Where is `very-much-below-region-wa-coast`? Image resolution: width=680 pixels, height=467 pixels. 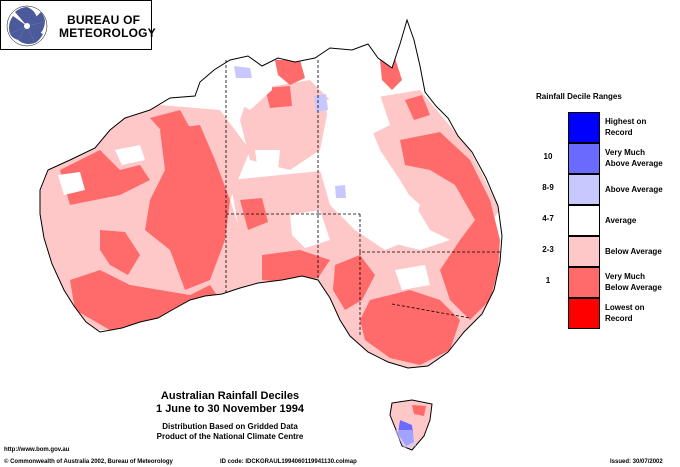
very-much-below-region-wa-coast is located at coordinates (105, 177).